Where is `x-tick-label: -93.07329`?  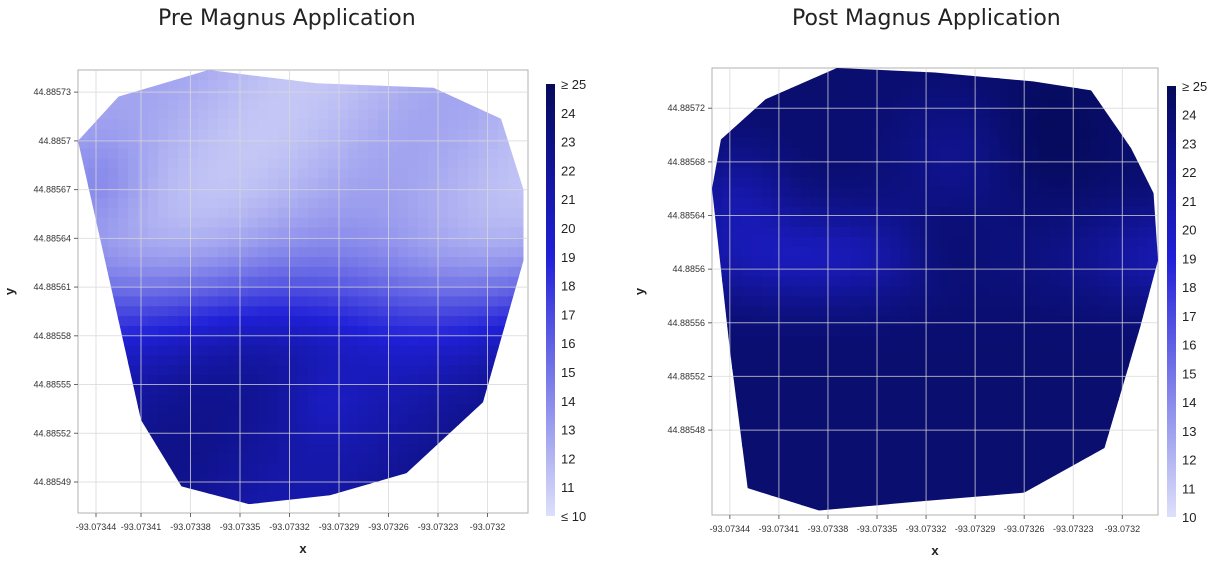 x-tick-label: -93.07329 is located at coordinates (339, 527).